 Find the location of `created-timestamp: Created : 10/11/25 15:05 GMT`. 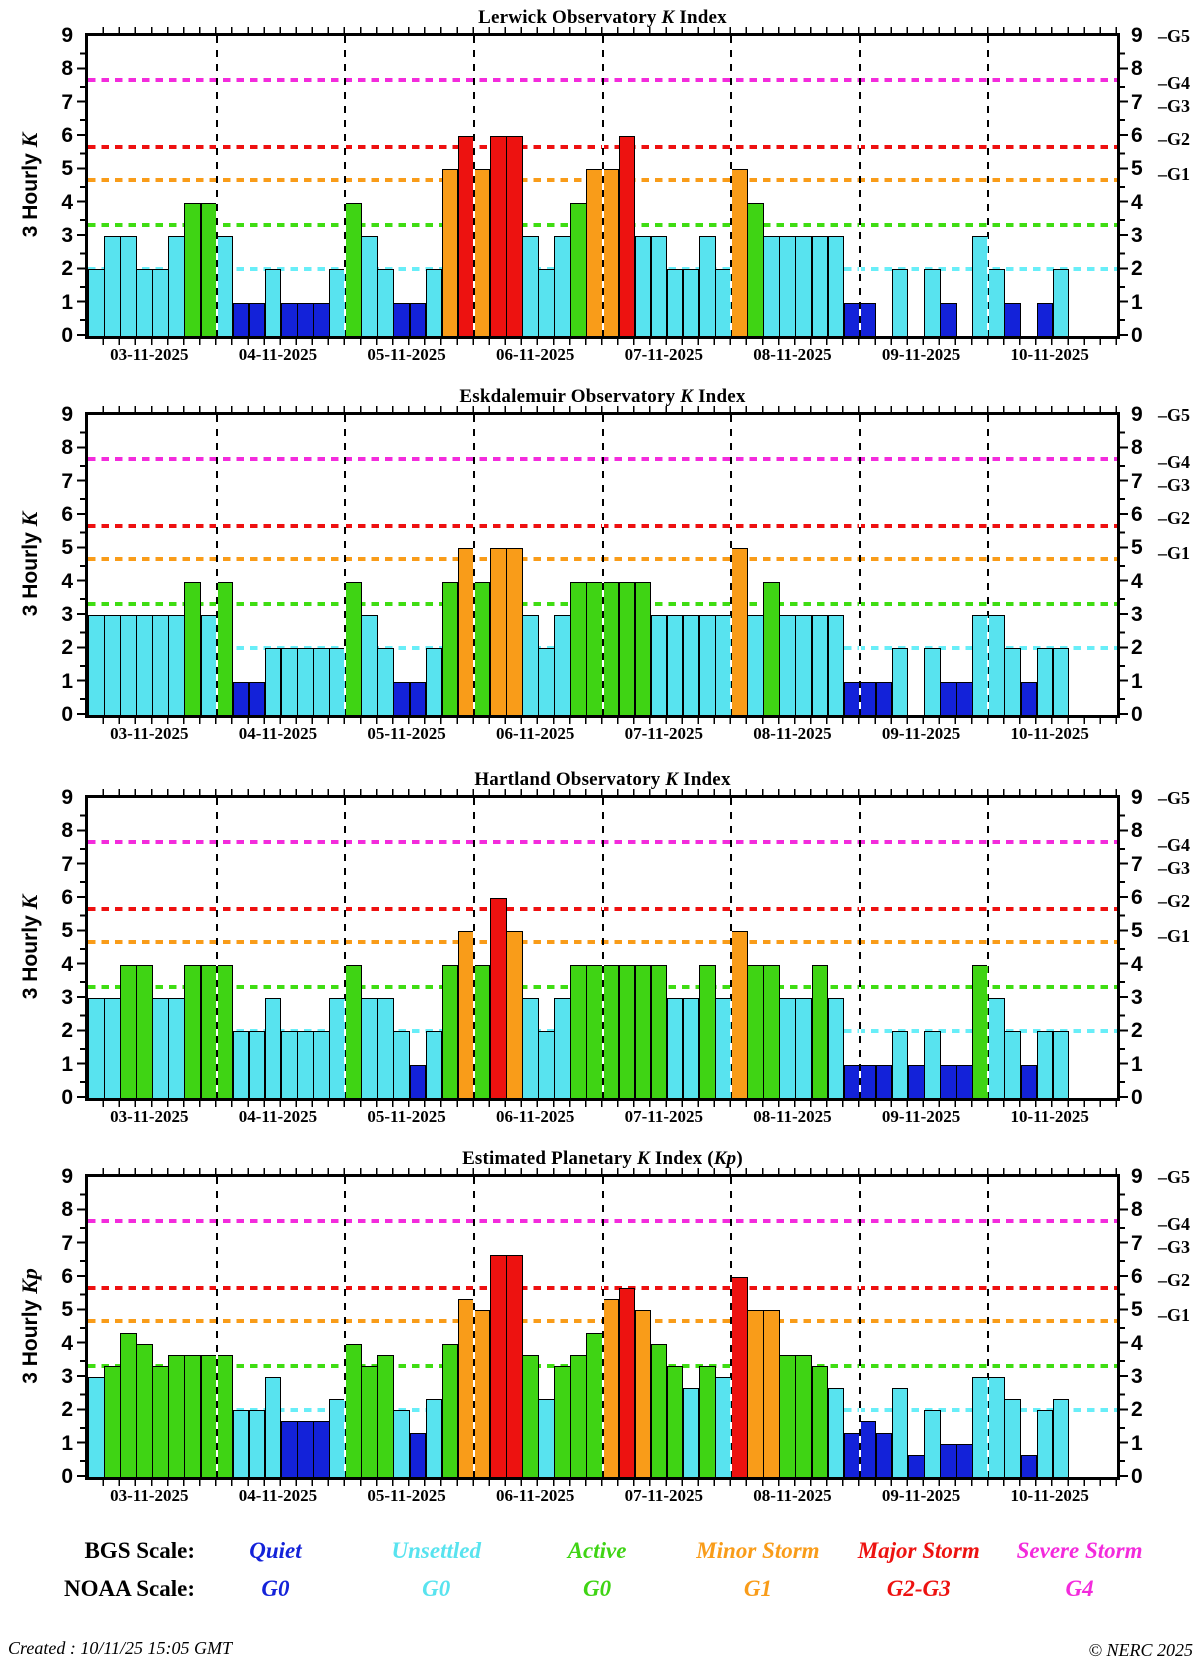

created-timestamp: Created : 10/11/25 15:05 GMT is located at coordinates (120, 1648).